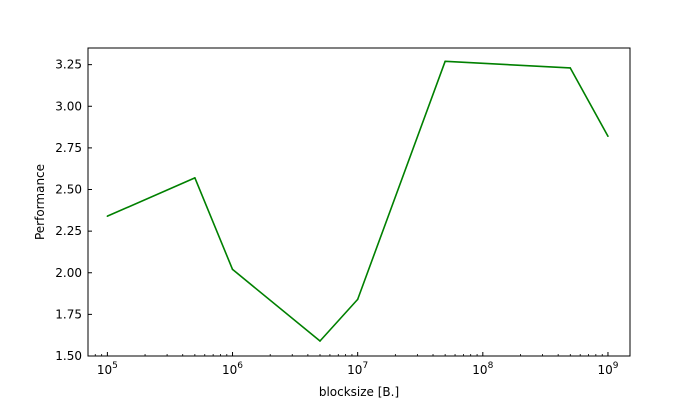 The image size is (700, 400). I want to click on y-tick-label: 3.25, so click(68, 65).